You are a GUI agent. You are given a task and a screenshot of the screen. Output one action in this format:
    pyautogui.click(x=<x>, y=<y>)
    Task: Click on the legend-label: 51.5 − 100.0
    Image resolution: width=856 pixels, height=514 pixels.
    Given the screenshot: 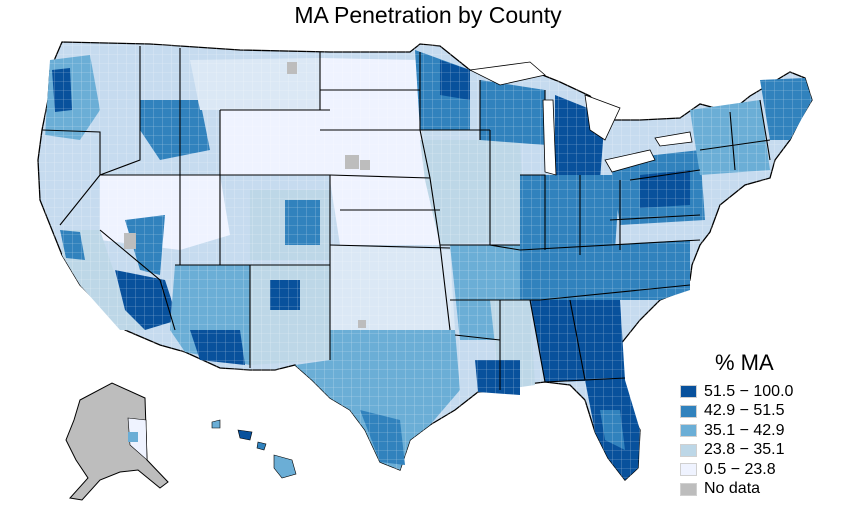 What is the action you would take?
    pyautogui.click(x=749, y=391)
    